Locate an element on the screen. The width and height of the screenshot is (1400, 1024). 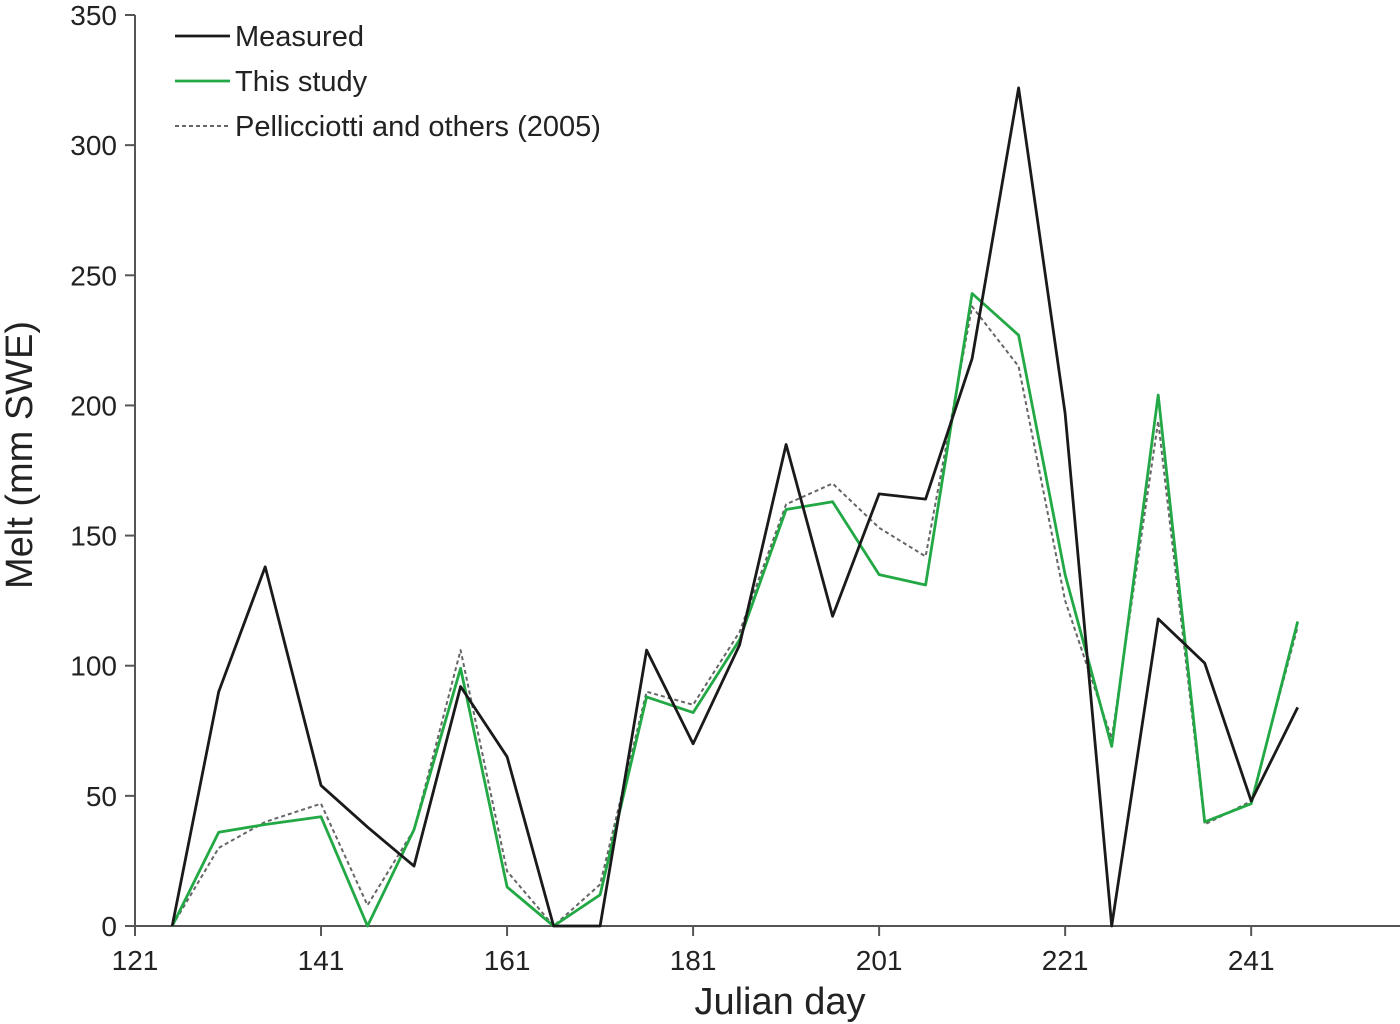
y-tick-label: 200 is located at coordinates (93, 405).